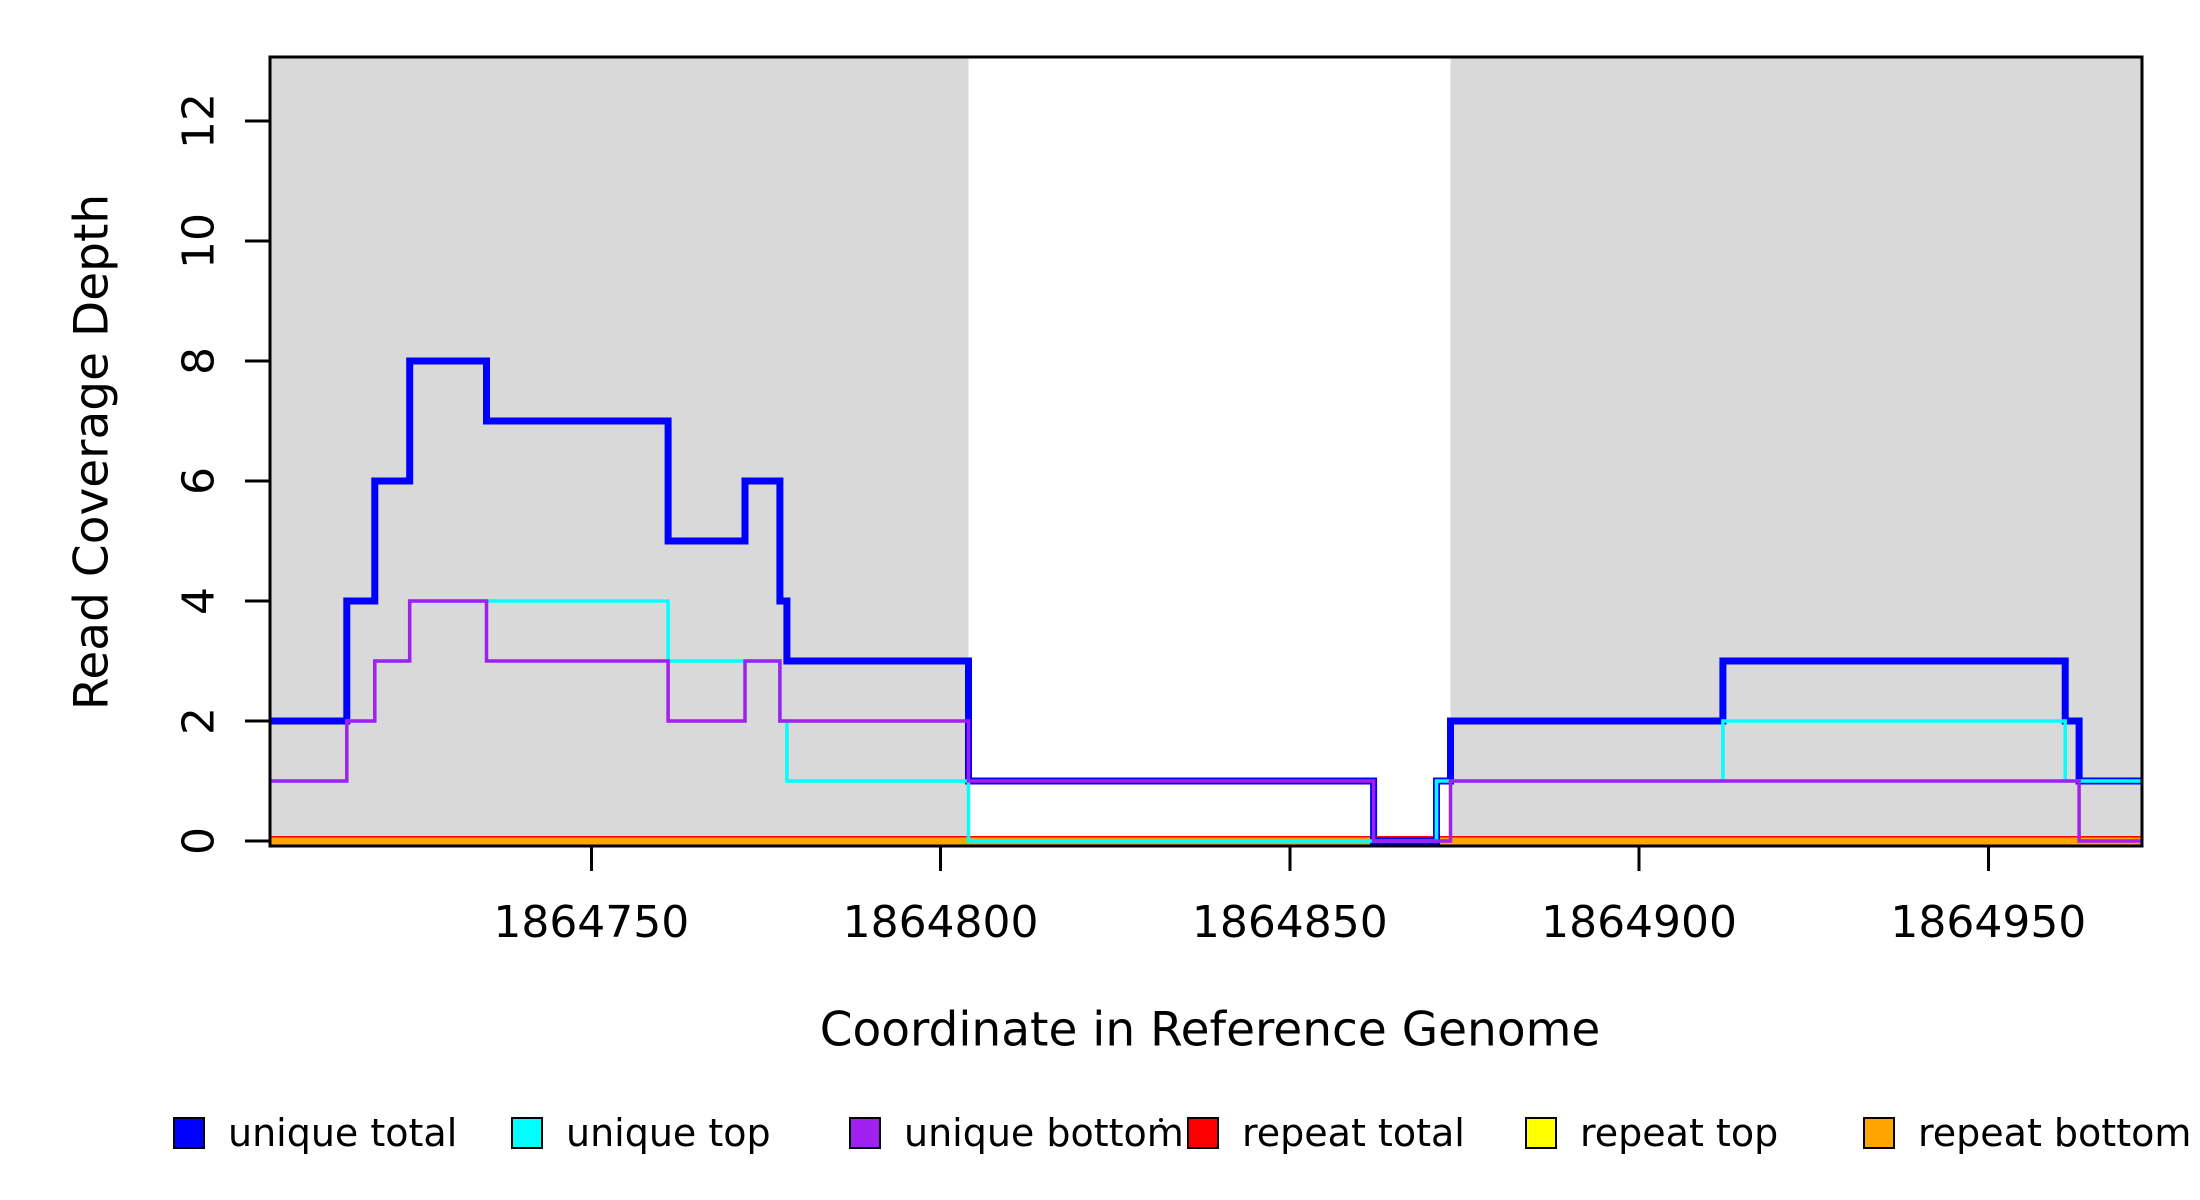  Describe the element at coordinates (92, 452) in the screenshot. I see `y-axis-title: Read Coverage Depth` at that location.